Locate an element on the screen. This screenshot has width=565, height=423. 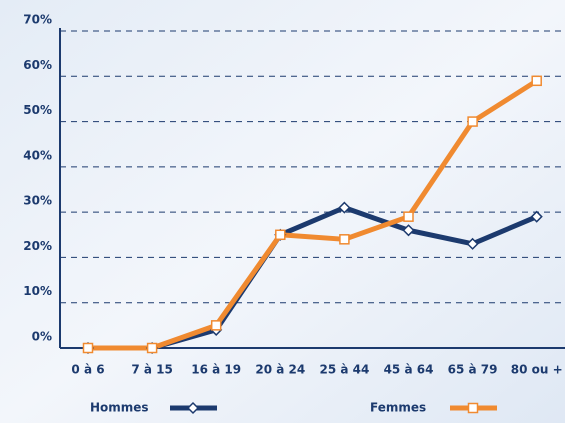
y-tick-label: 40% is located at coordinates (37, 155).